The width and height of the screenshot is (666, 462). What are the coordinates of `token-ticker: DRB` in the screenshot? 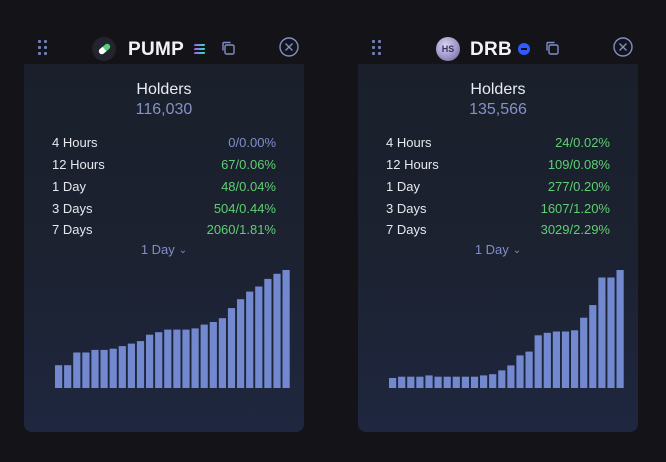 It's located at (491, 49).